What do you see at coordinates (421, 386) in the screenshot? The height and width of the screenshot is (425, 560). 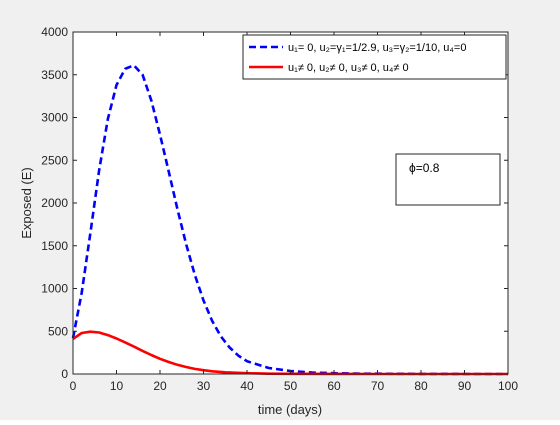 I see `x-tick-label: 80` at bounding box center [421, 386].